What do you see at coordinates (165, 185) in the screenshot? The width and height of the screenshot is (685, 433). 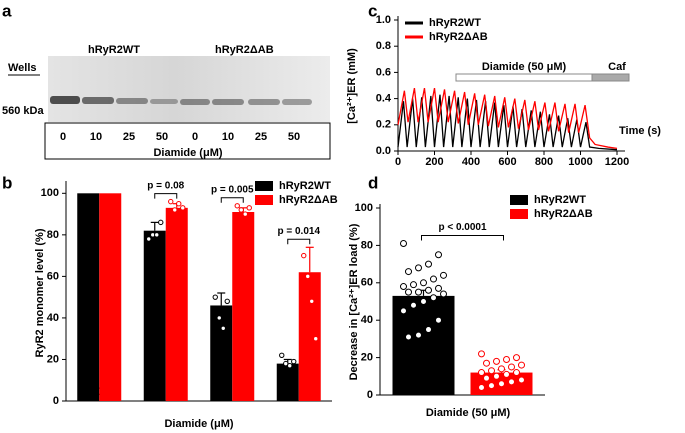 I see `p-value: p = 0.08` at bounding box center [165, 185].